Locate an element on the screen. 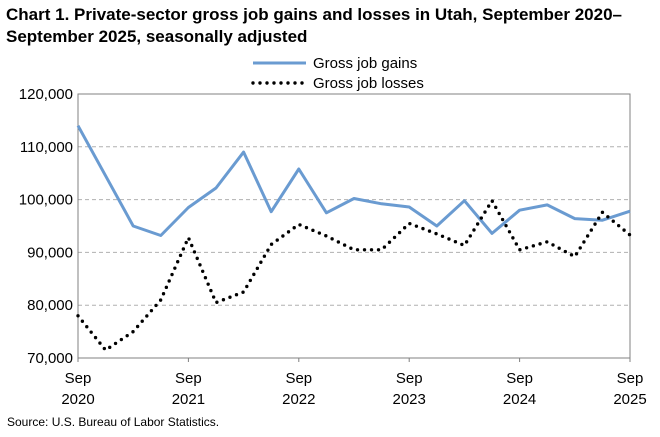 Image resolution: width=660 pixels, height=437 pixels. legend: Gross job gains Gross job losses is located at coordinates (337, 73).